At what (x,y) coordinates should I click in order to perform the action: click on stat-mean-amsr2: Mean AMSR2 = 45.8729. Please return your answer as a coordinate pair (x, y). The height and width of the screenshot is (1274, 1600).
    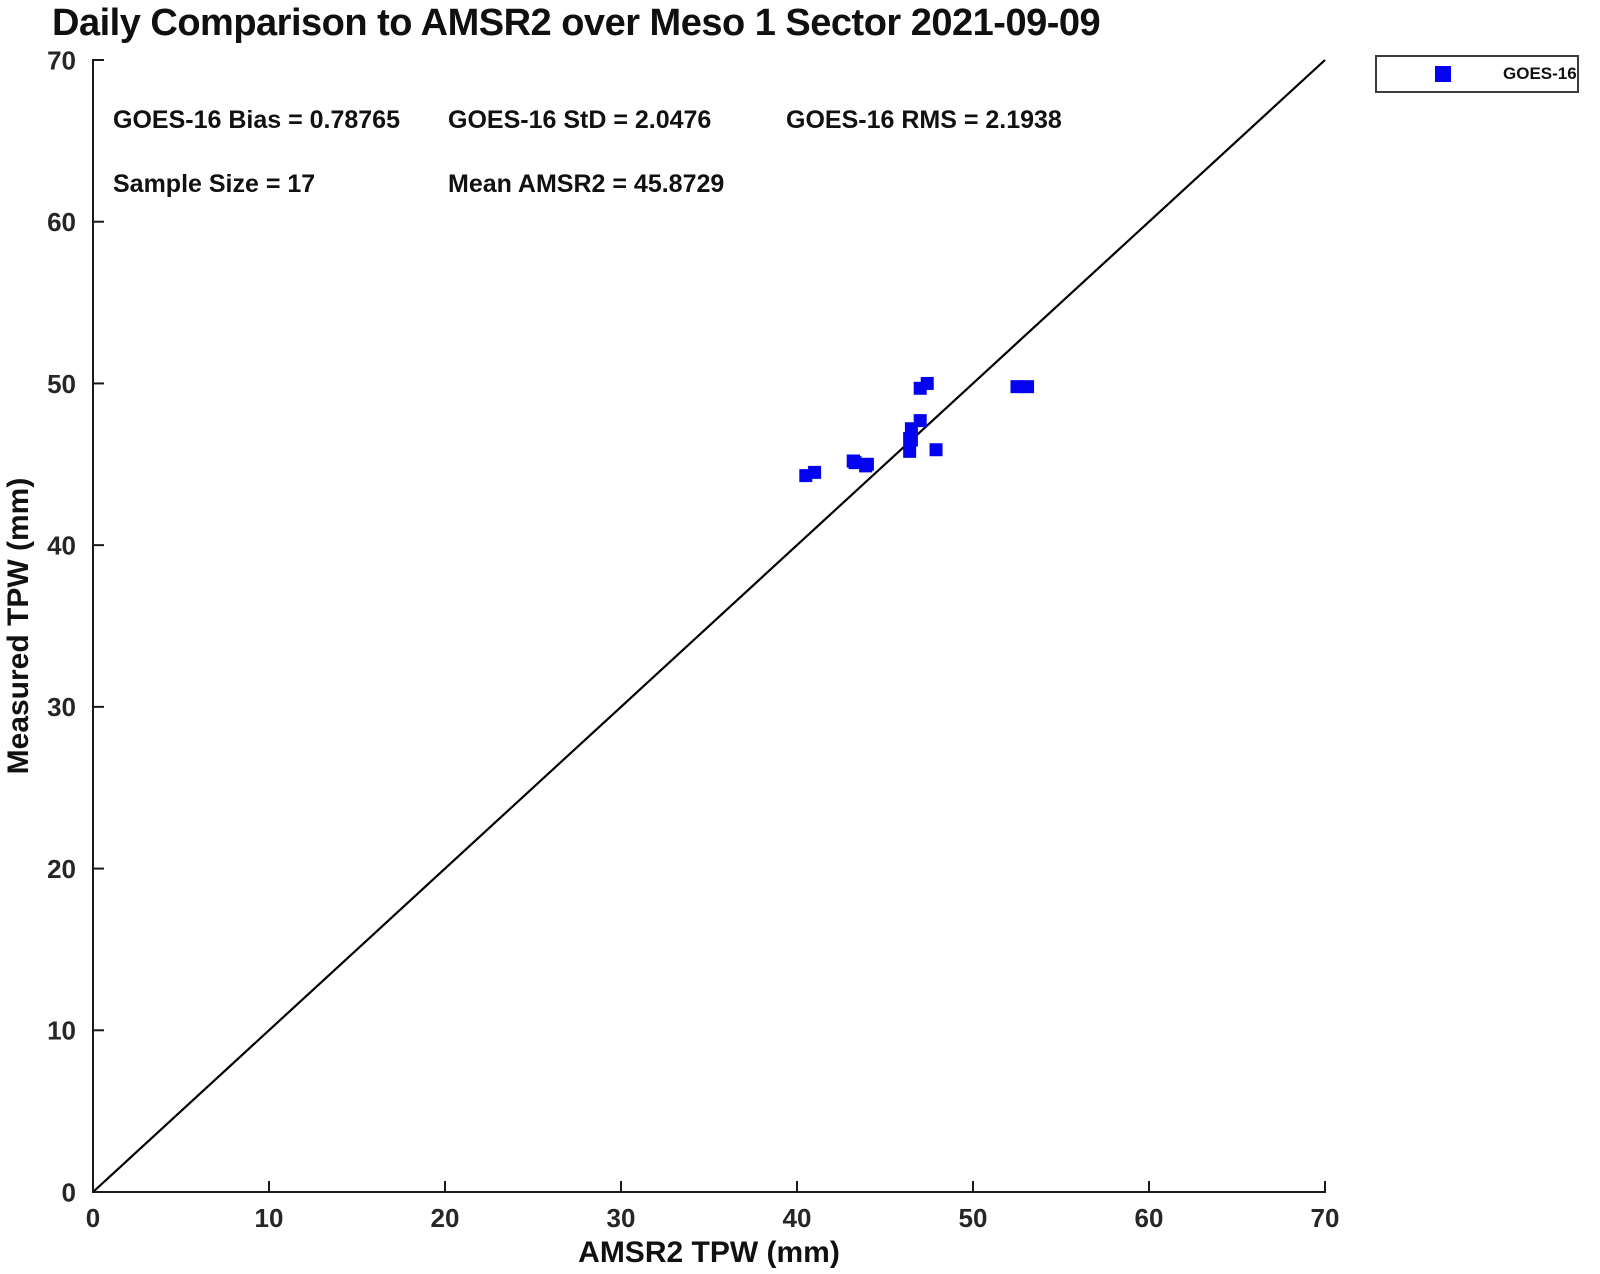
    Looking at the image, I should click on (586, 184).